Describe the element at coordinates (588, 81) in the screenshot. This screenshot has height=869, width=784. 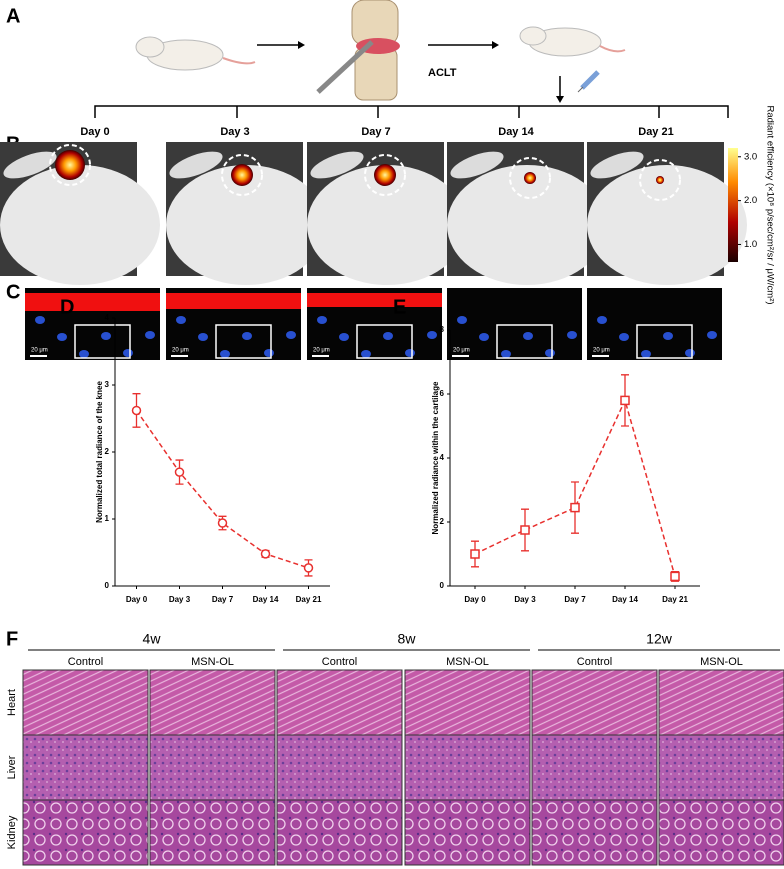
I see `syringe` at that location.